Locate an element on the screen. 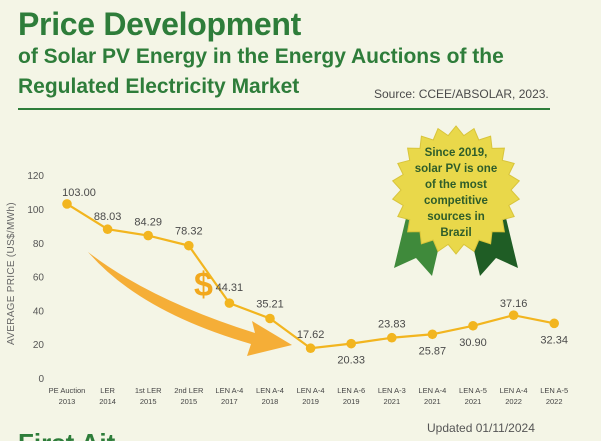 The height and width of the screenshot is (441, 601). data-label: 78.32 is located at coordinates (189, 232).